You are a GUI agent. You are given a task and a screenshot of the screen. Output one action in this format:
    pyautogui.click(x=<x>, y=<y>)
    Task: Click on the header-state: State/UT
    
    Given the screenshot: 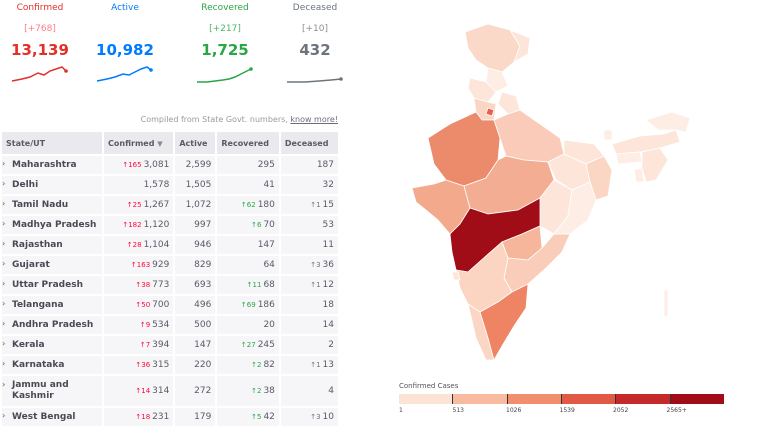 What is the action you would take?
    pyautogui.click(x=52, y=143)
    